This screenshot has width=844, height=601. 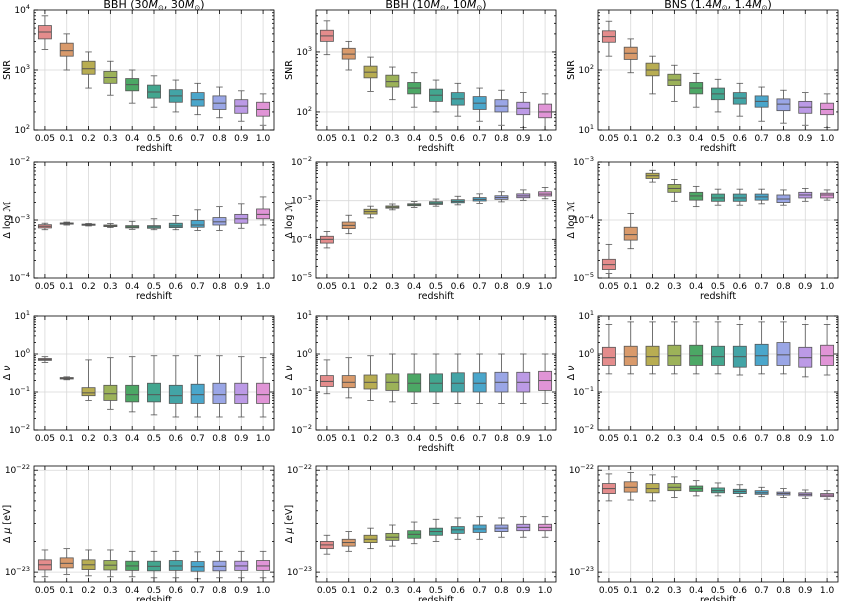 I want to click on y-axis-title: Δ ν, so click(x=7, y=373).